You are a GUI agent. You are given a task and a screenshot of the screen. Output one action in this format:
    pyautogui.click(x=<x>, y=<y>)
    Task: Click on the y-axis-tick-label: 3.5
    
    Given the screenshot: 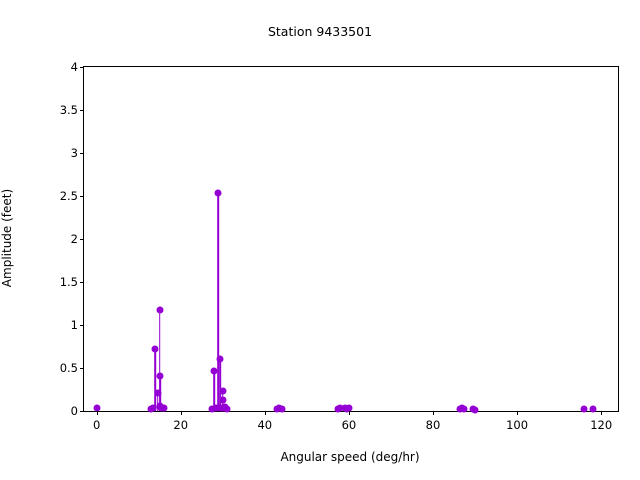 What is the action you would take?
    pyautogui.click(x=68, y=110)
    